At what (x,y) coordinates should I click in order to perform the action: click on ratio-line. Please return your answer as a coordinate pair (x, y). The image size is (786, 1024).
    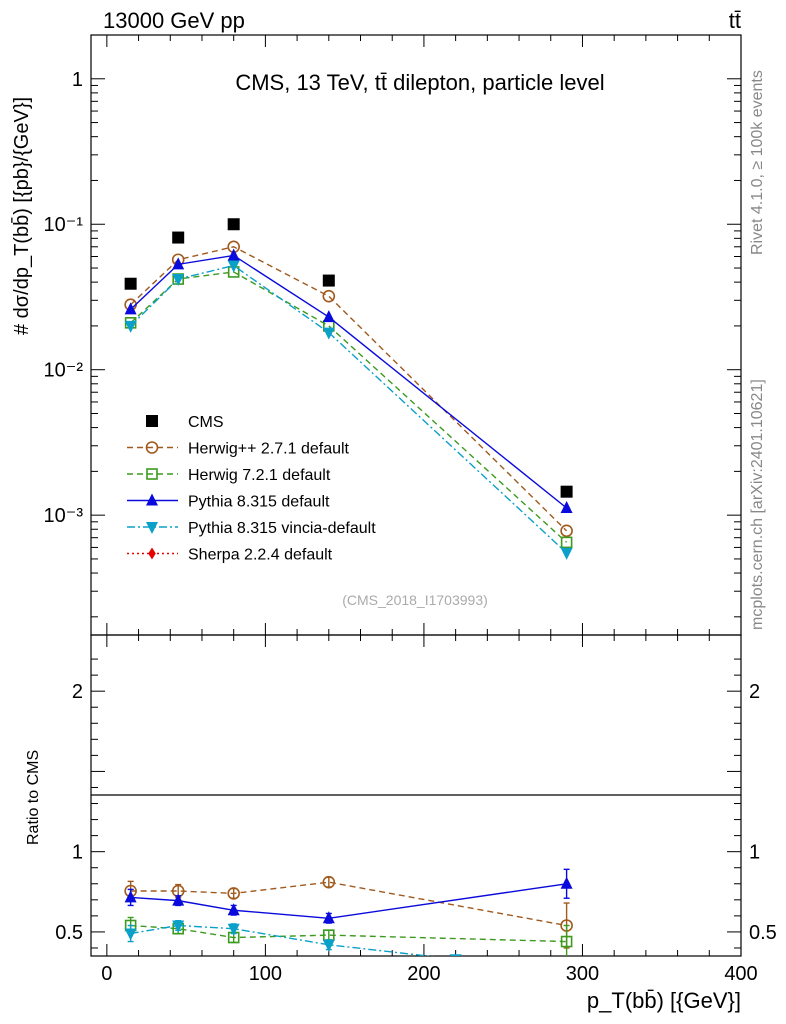
    Looking at the image, I should click on (348, 933).